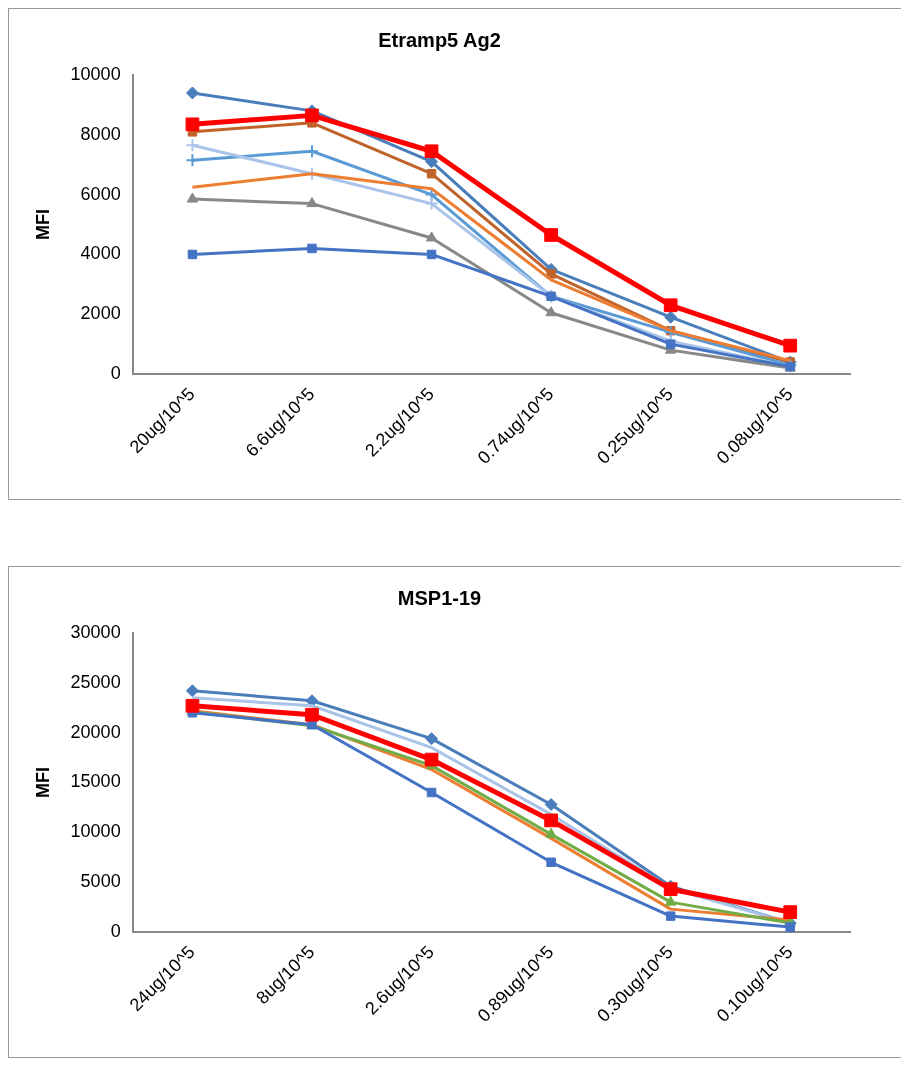  Describe the element at coordinates (100, 193) in the screenshot. I see `y-tick-label: 6000` at that location.